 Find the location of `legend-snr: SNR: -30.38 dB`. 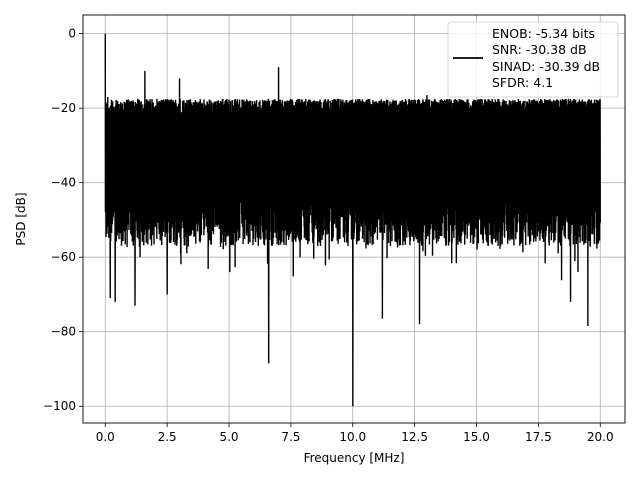

legend-snr: SNR: -30.38 dB is located at coordinates (539, 49).